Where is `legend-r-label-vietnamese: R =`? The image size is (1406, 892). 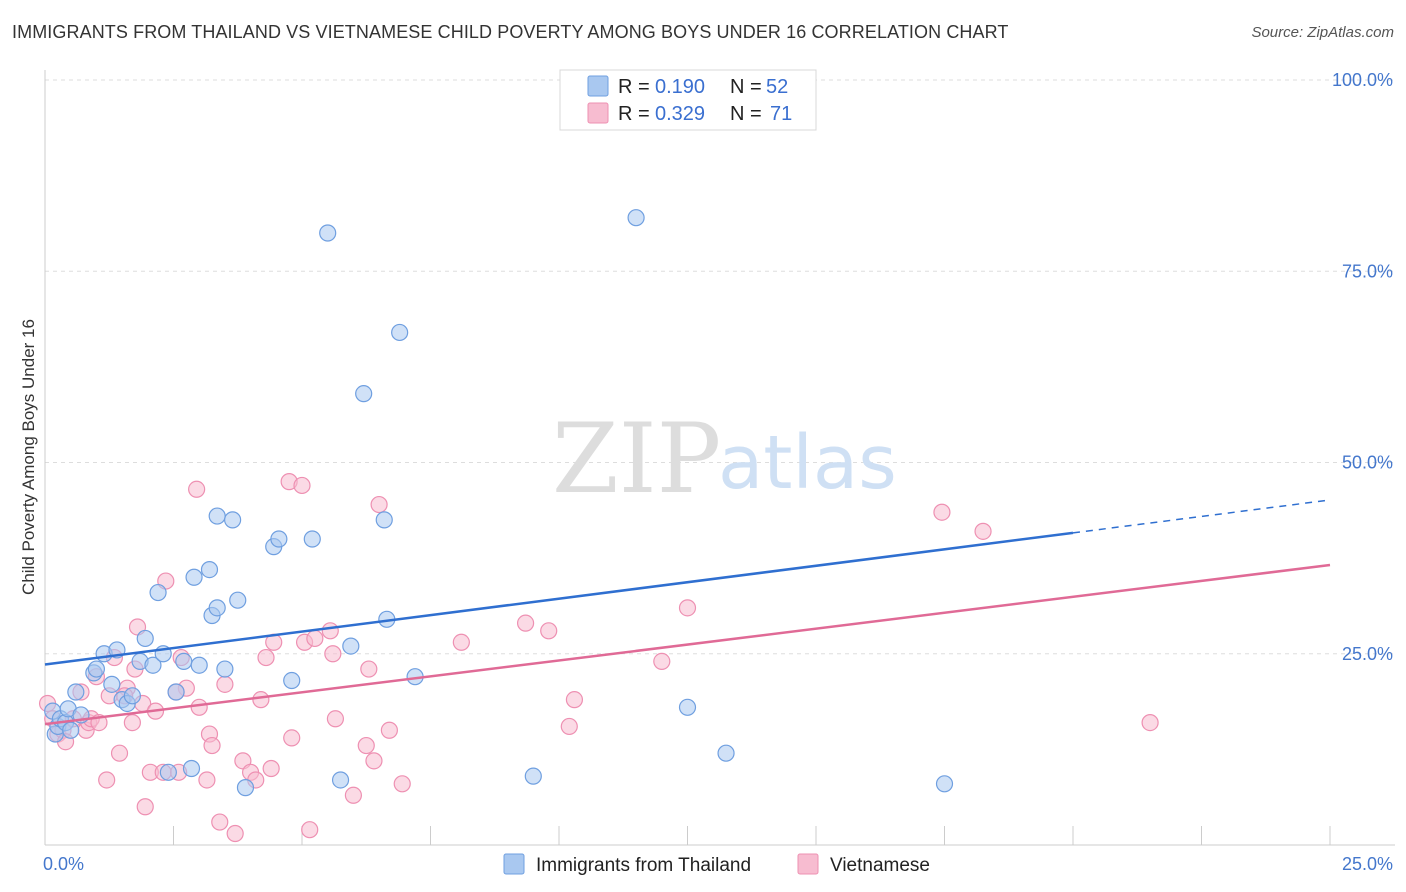 legend-r-label-vietnamese: R = is located at coordinates (634, 114).